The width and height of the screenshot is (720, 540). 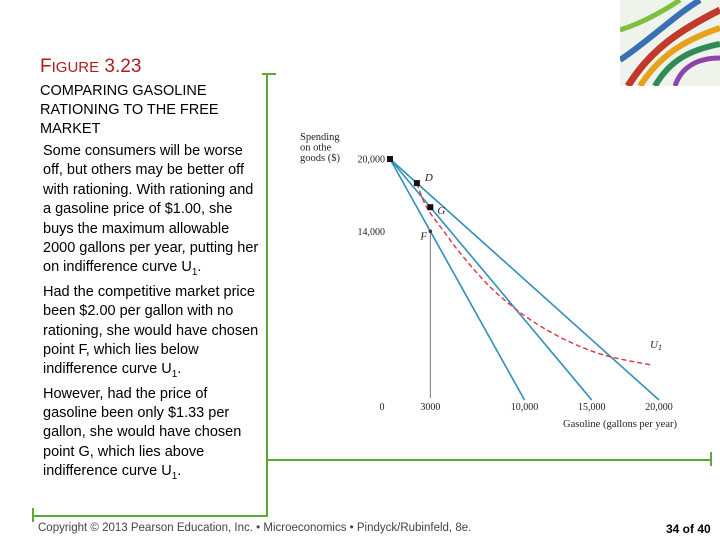 What do you see at coordinates (711, 459) in the screenshot?
I see `frame-line-right-tick` at bounding box center [711, 459].